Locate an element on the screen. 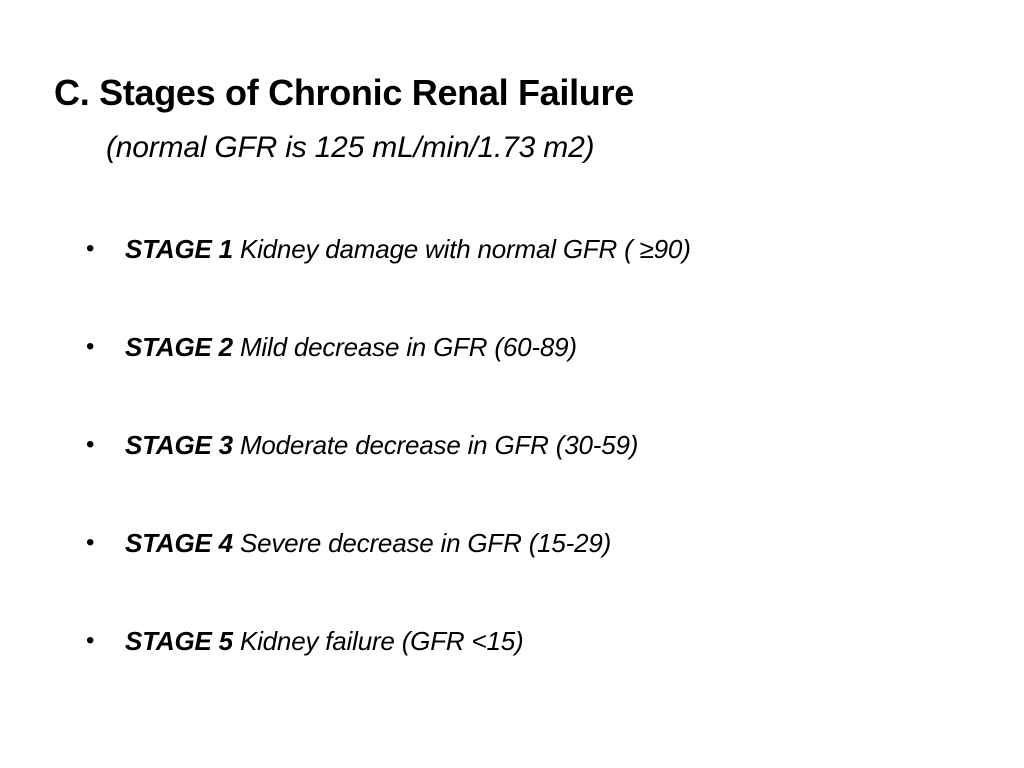  stage-label: STAGE 5 is located at coordinates (179, 641).